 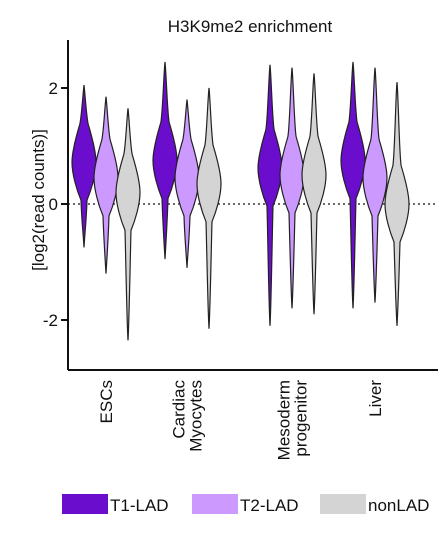 What do you see at coordinates (38, 200) in the screenshot?
I see `y-axis-label: [log2(read counts)]` at bounding box center [38, 200].